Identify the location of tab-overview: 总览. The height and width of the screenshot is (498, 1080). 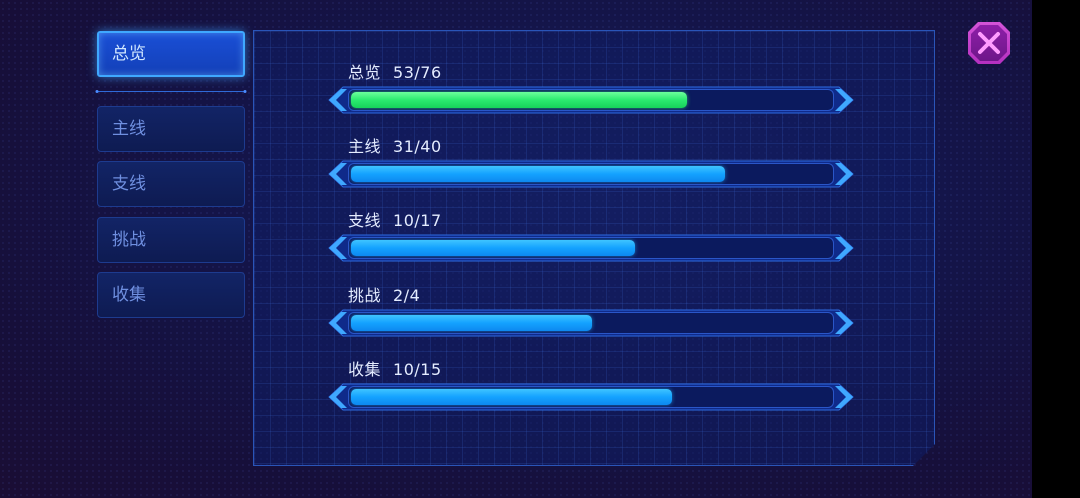
(171, 54).